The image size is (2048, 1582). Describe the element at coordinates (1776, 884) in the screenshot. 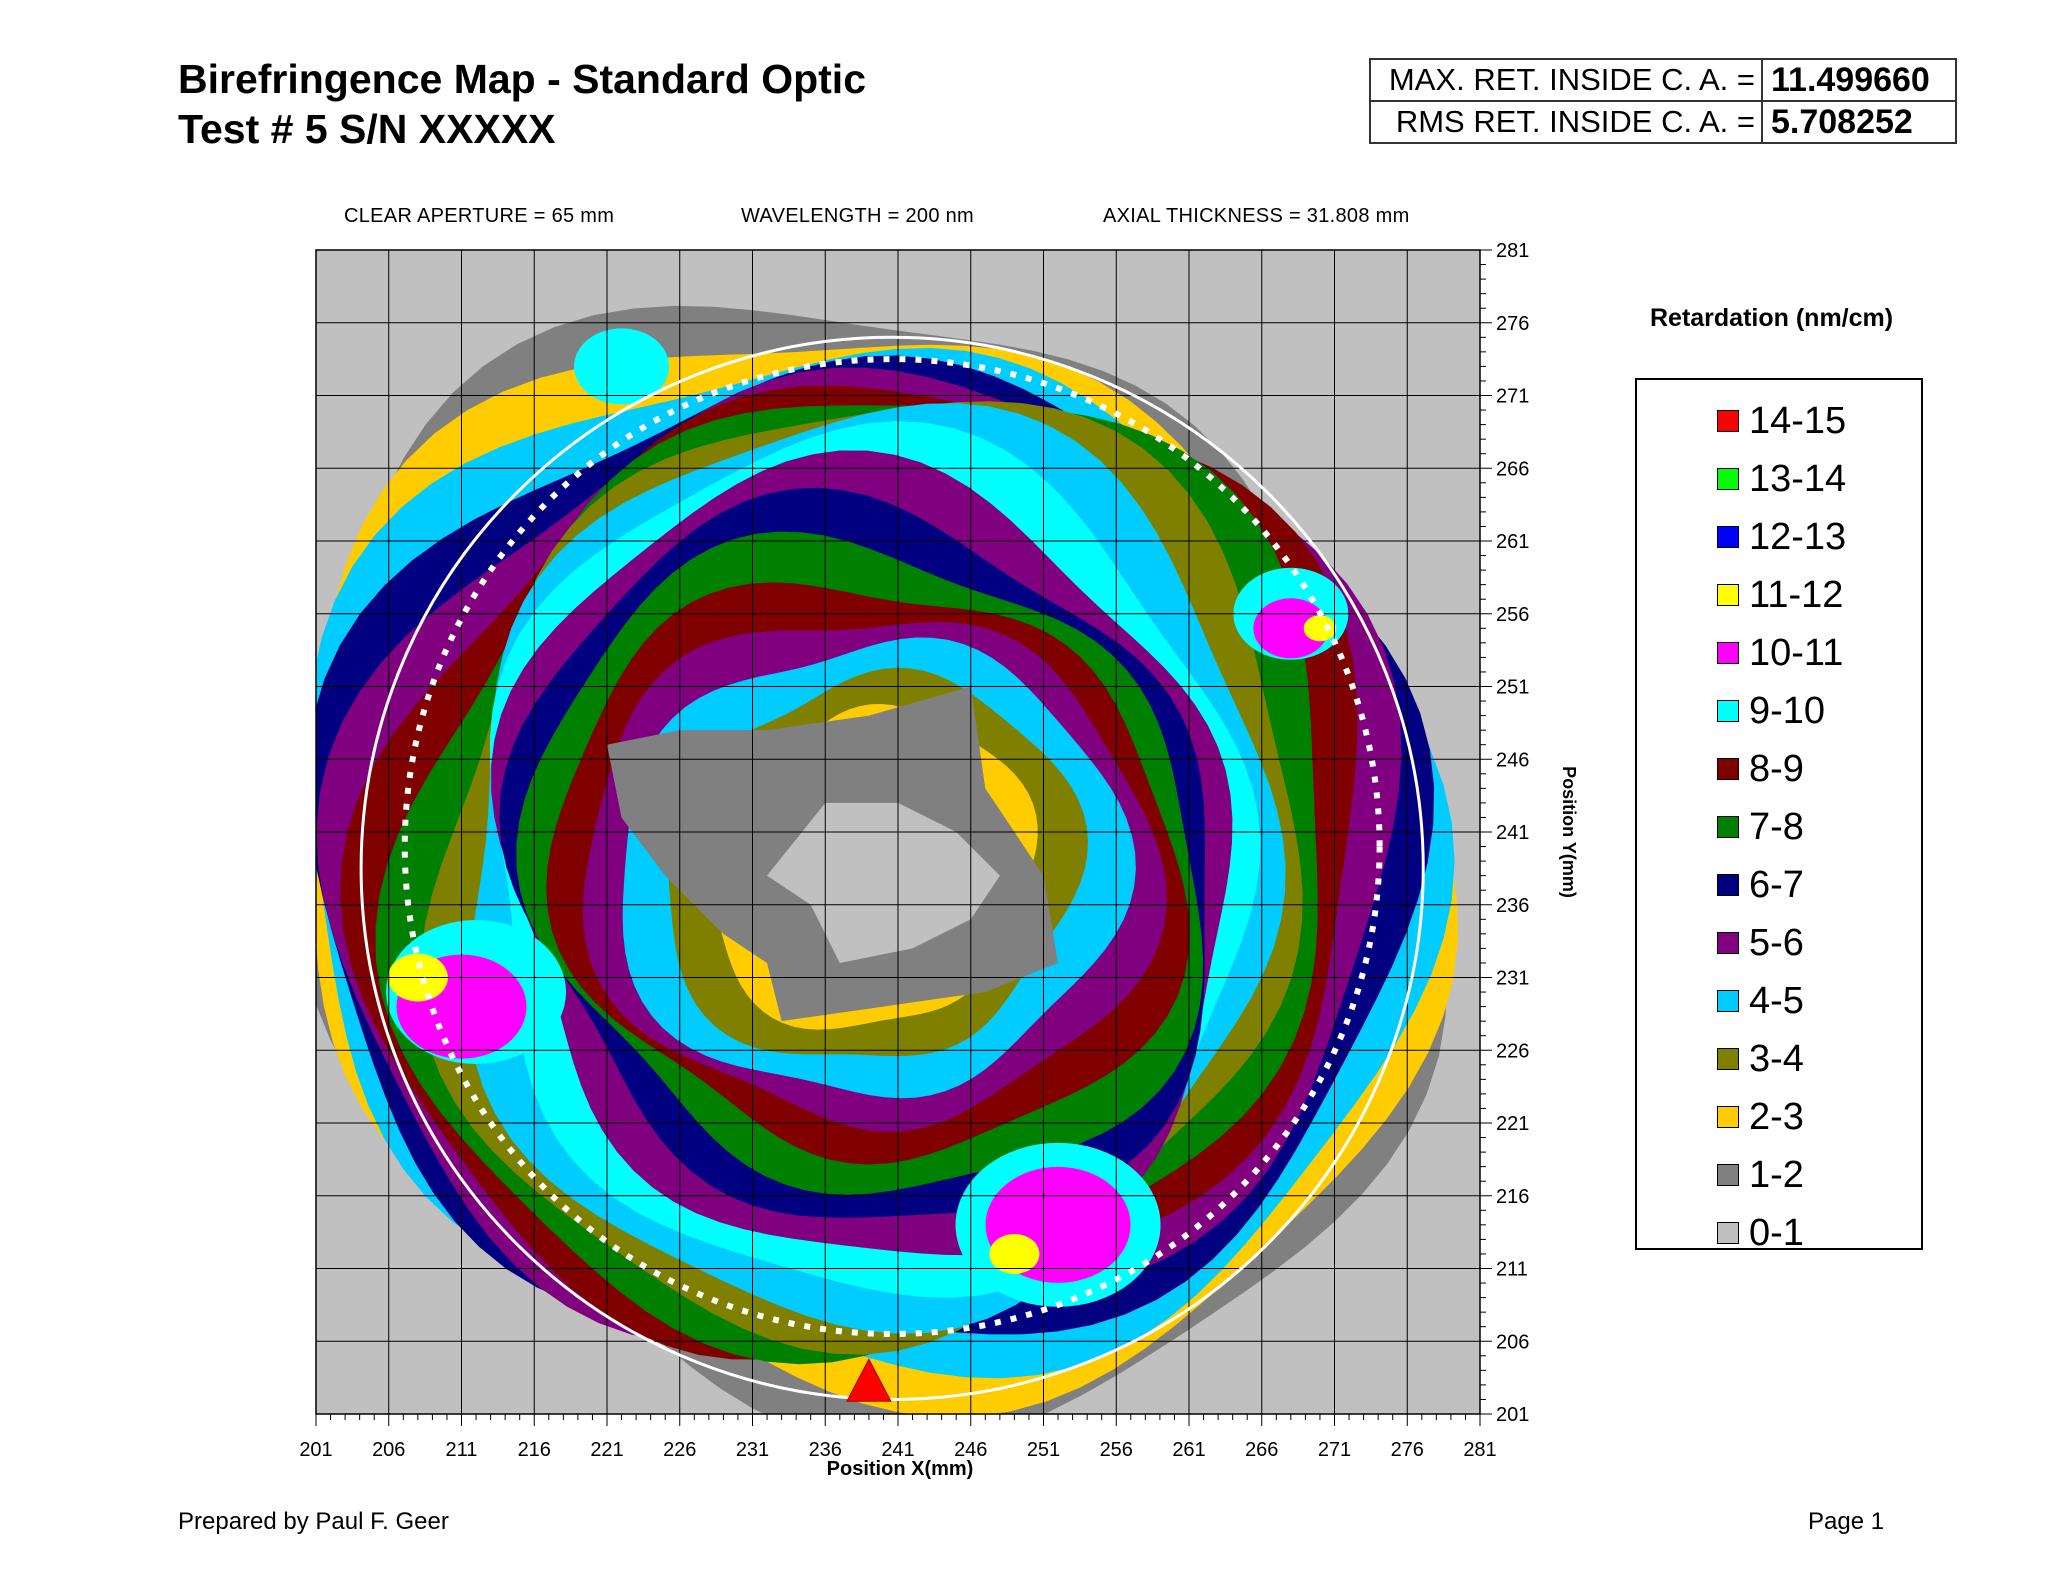

I see `legend-label: 6-7` at that location.